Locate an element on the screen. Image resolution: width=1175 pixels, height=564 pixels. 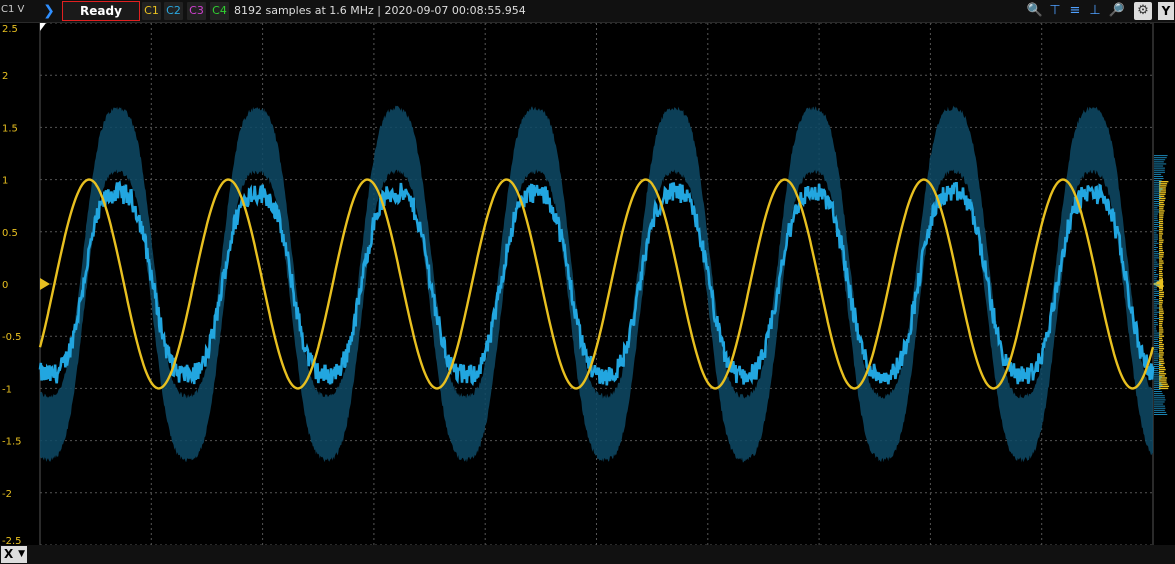
y-tick-label: -1.5 is located at coordinates (12, 442).